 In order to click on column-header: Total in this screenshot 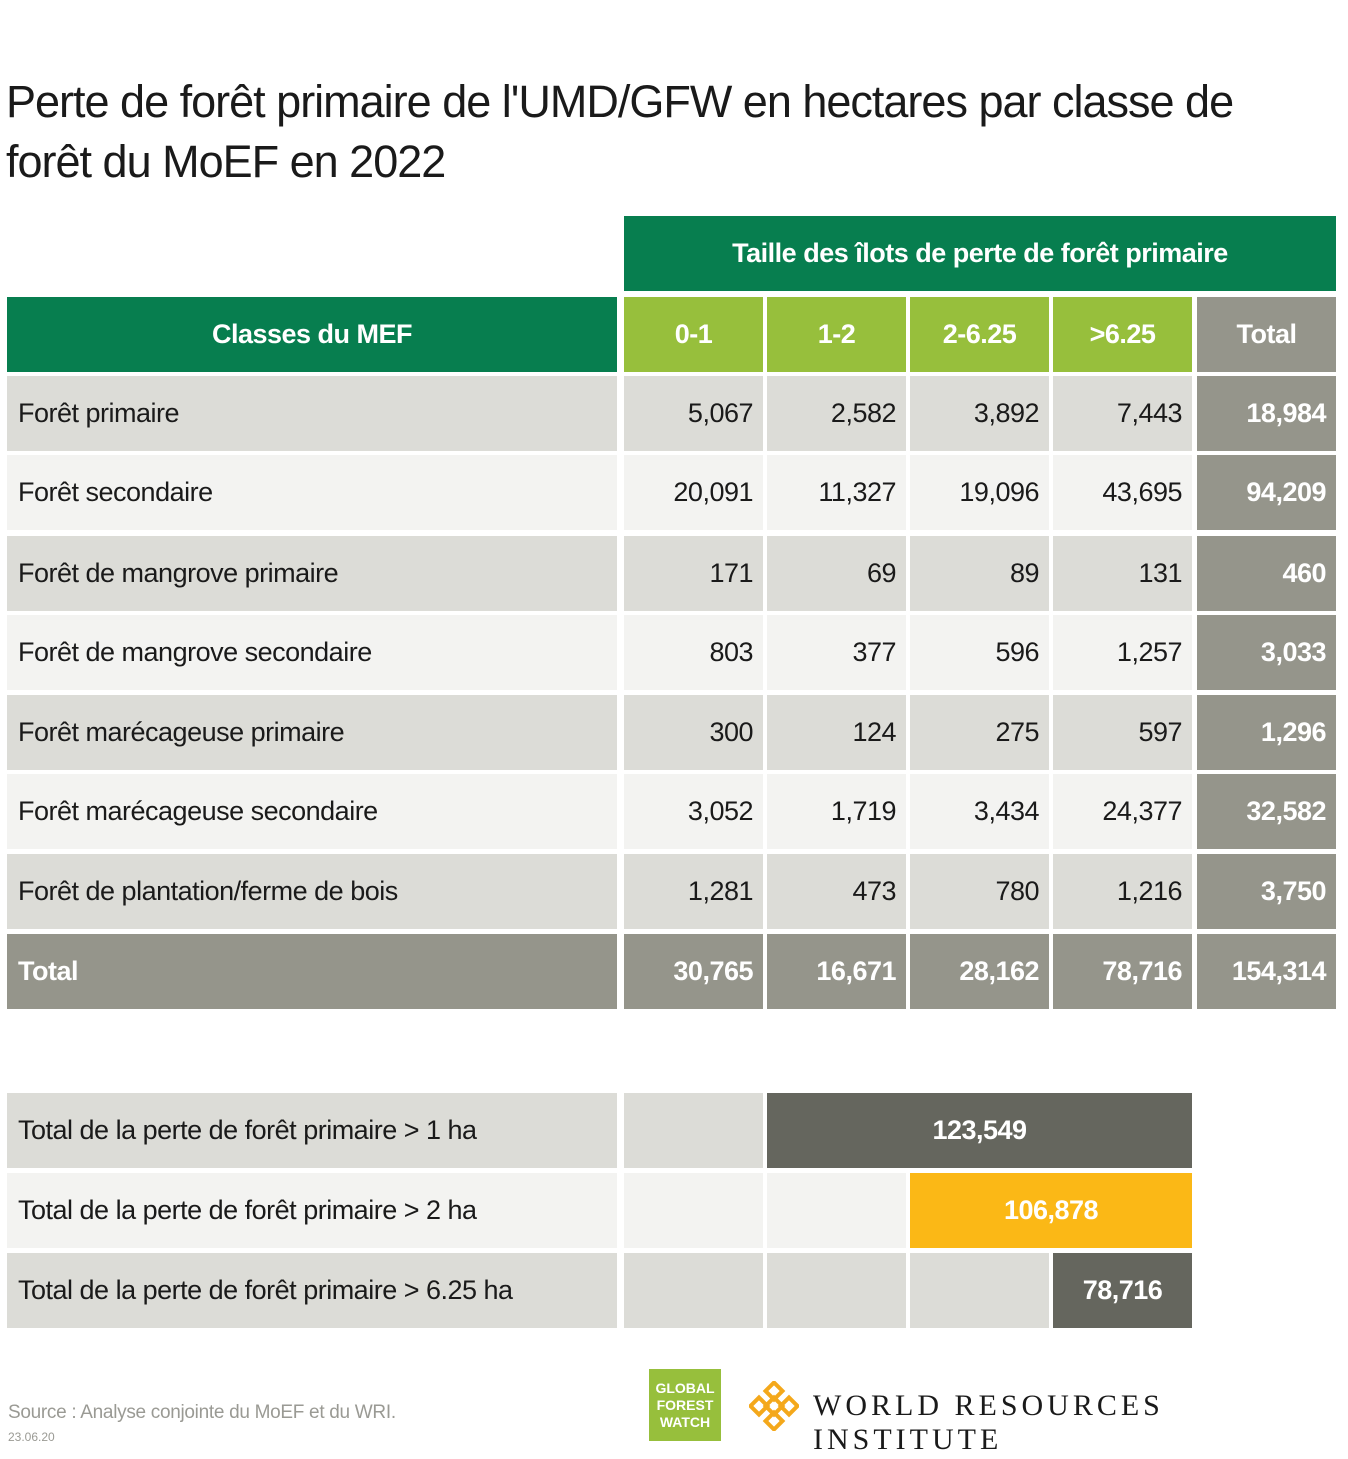, I will do `click(1266, 334)`.